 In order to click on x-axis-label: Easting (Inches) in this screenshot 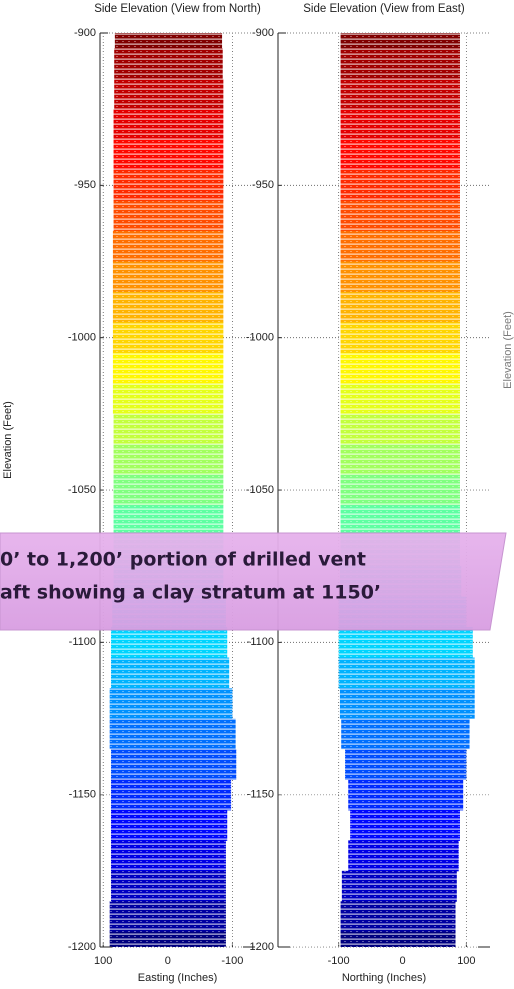, I will do `click(177, 978)`.